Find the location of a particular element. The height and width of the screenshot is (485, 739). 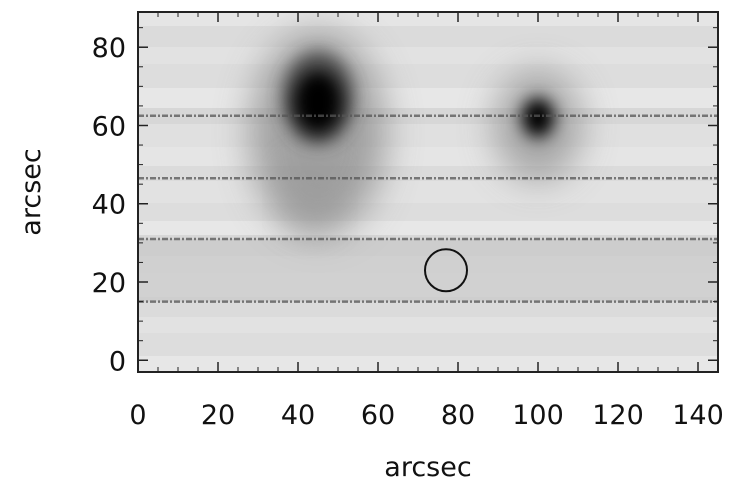

x-tick-label: 100 is located at coordinates (538, 415).